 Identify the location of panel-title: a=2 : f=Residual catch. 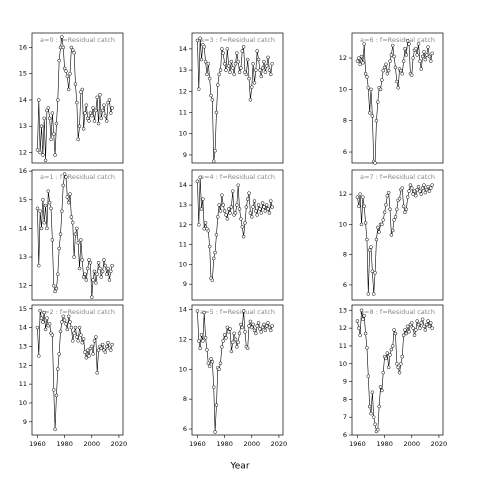
(77, 312).